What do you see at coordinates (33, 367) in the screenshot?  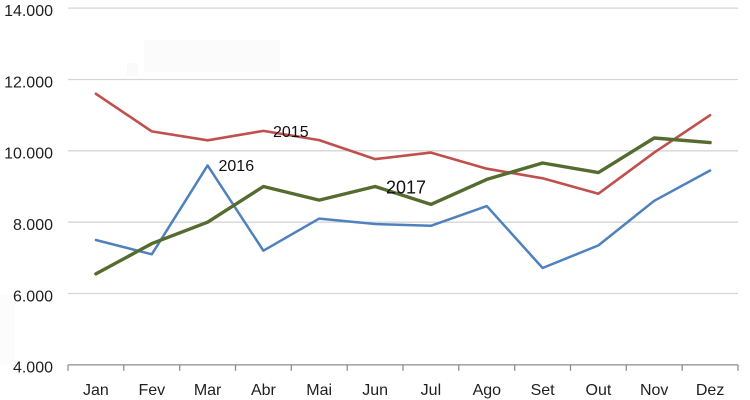 I see `svg-text: 4.000` at bounding box center [33, 367].